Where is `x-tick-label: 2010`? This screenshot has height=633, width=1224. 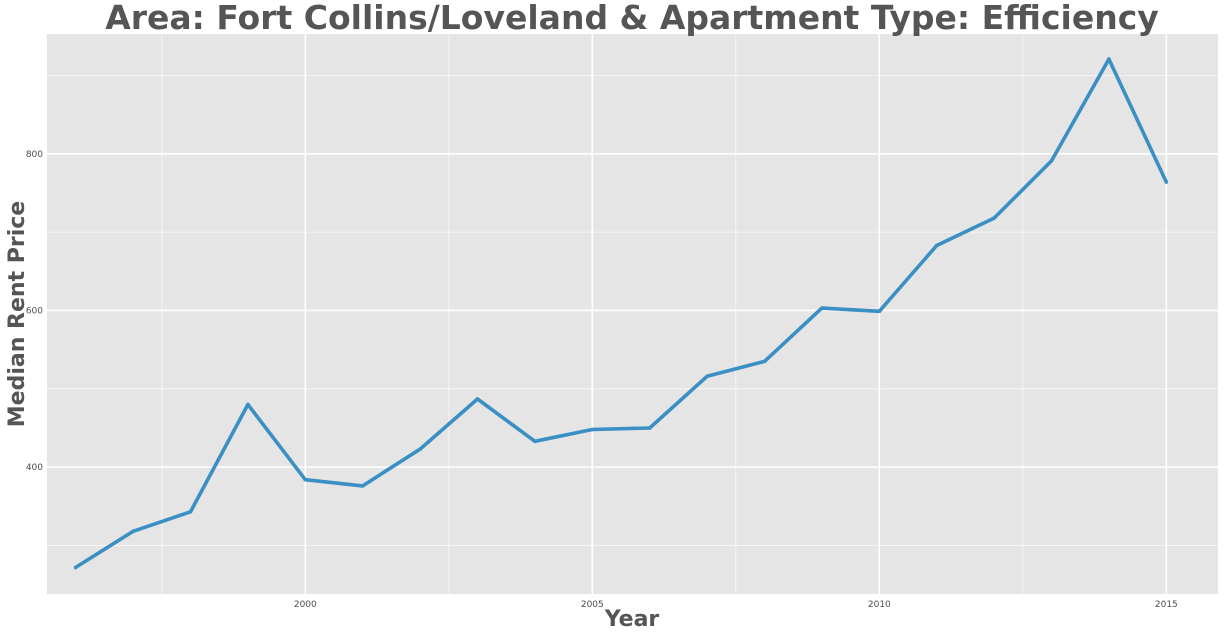 x-tick-label: 2010 is located at coordinates (879, 605).